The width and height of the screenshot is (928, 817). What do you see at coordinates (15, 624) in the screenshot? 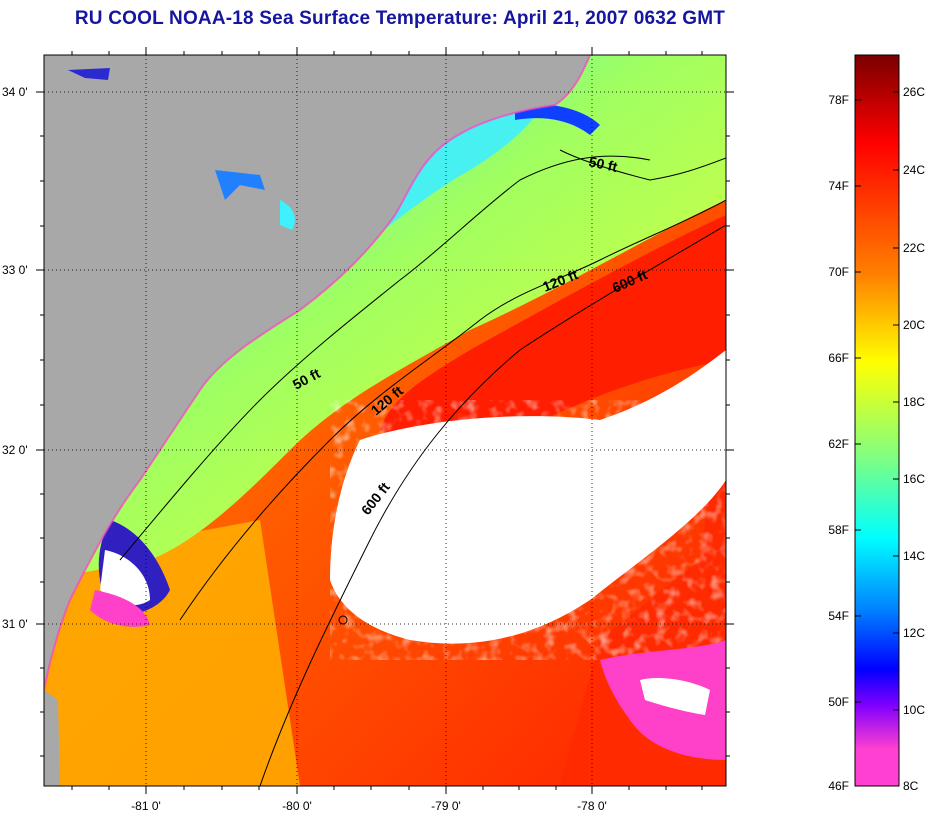
I see `lat-label: 31 0'` at bounding box center [15, 624].